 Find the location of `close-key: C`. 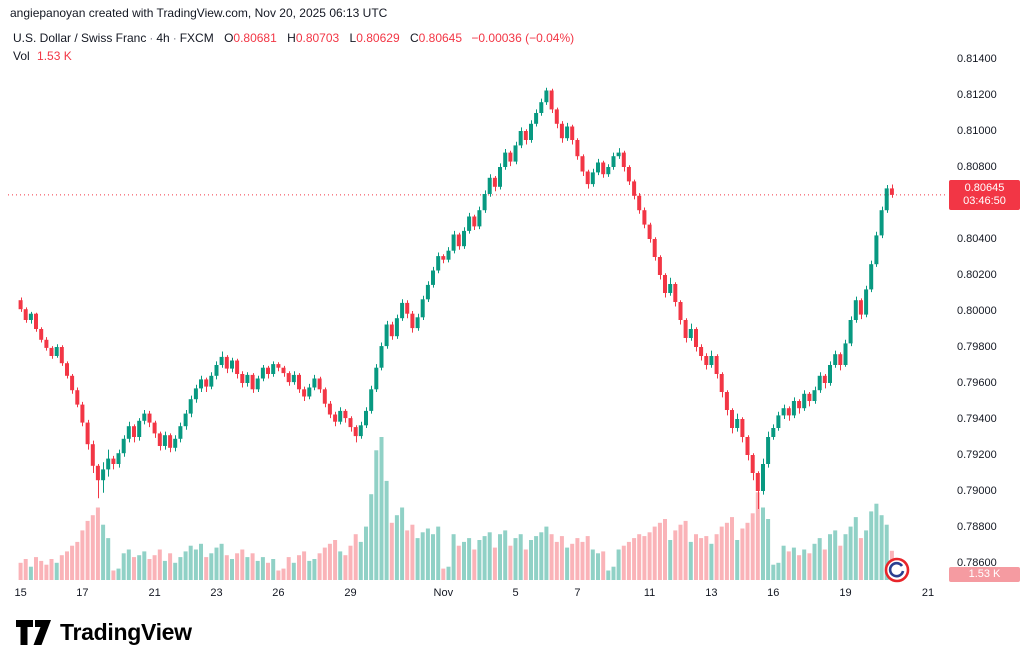

close-key: C is located at coordinates (414, 38).